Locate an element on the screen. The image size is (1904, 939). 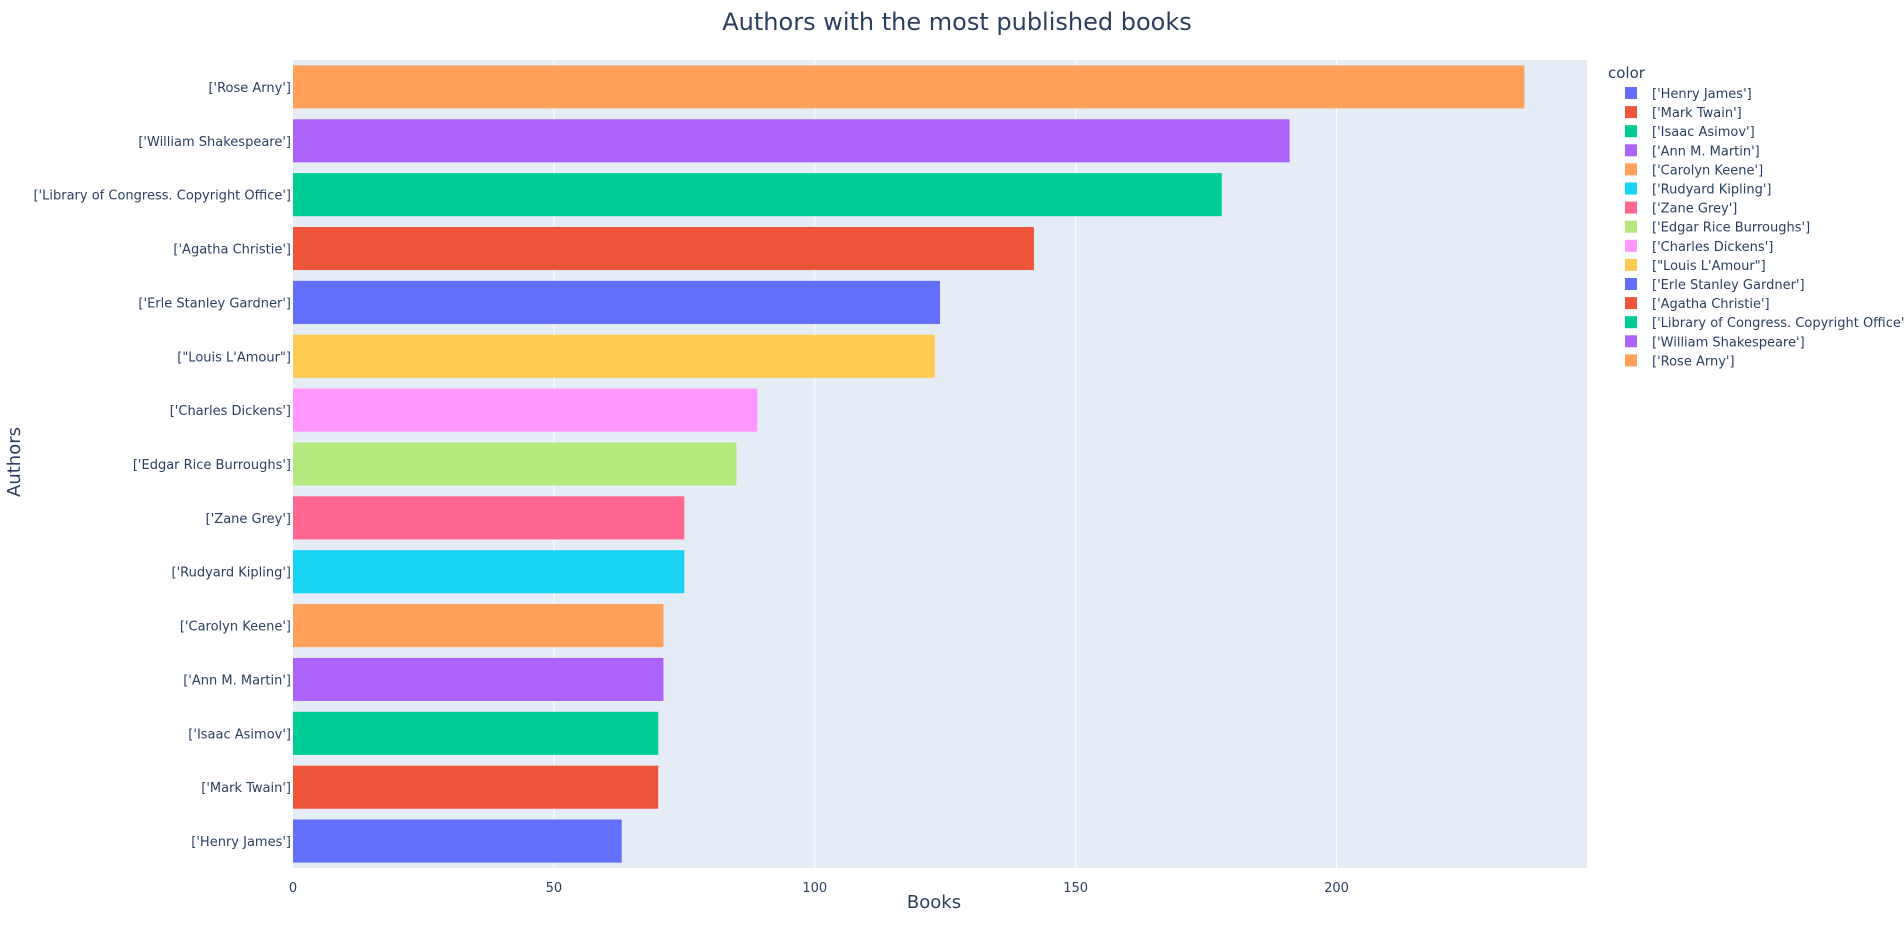
legend-label: ['William Shakespeare'] is located at coordinates (1728, 342).